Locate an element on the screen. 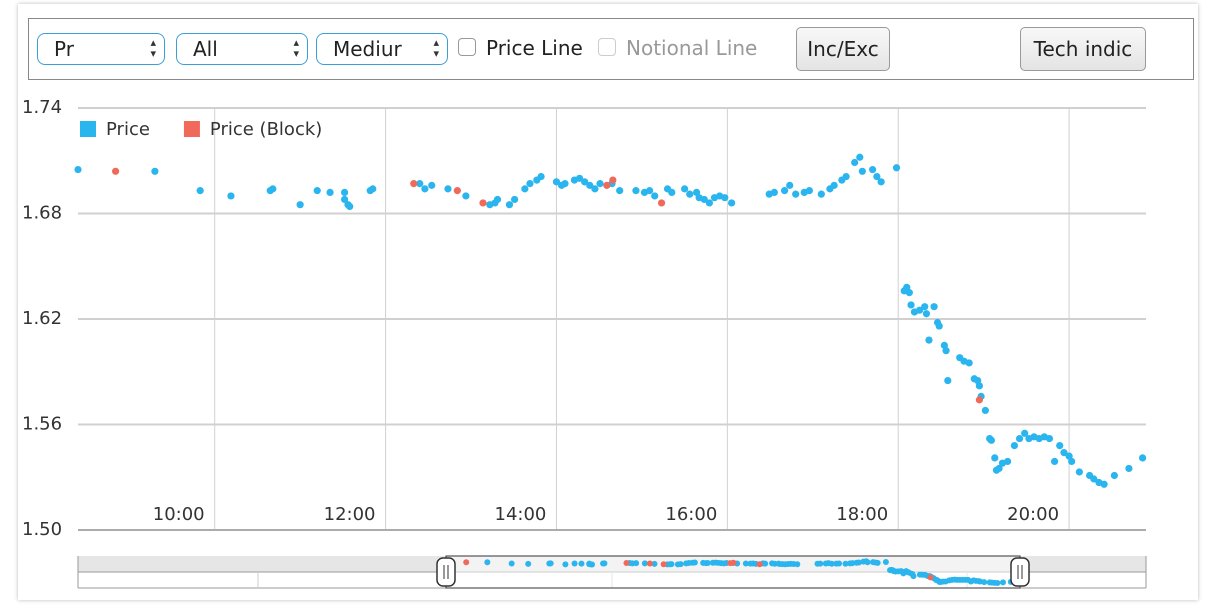 Image resolution: width=1216 pixels, height=608 pixels. select: Mediur is located at coordinates (382, 49).